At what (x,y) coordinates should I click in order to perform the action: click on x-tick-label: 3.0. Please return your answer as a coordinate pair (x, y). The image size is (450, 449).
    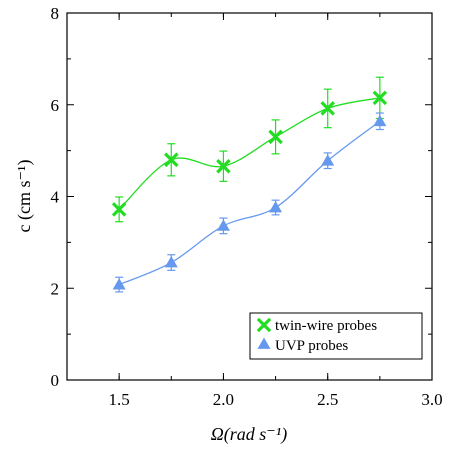
    Looking at the image, I should click on (431, 399).